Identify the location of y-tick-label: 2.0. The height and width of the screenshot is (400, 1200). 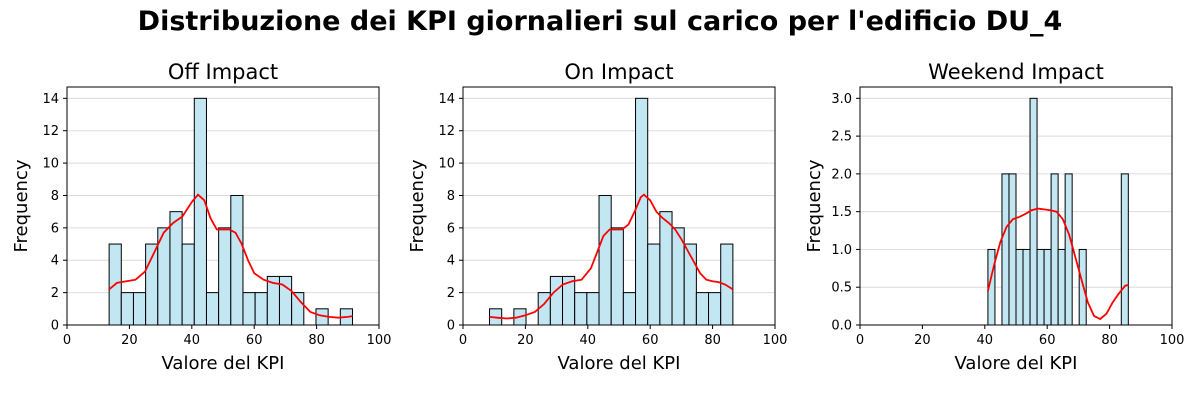
(841, 174).